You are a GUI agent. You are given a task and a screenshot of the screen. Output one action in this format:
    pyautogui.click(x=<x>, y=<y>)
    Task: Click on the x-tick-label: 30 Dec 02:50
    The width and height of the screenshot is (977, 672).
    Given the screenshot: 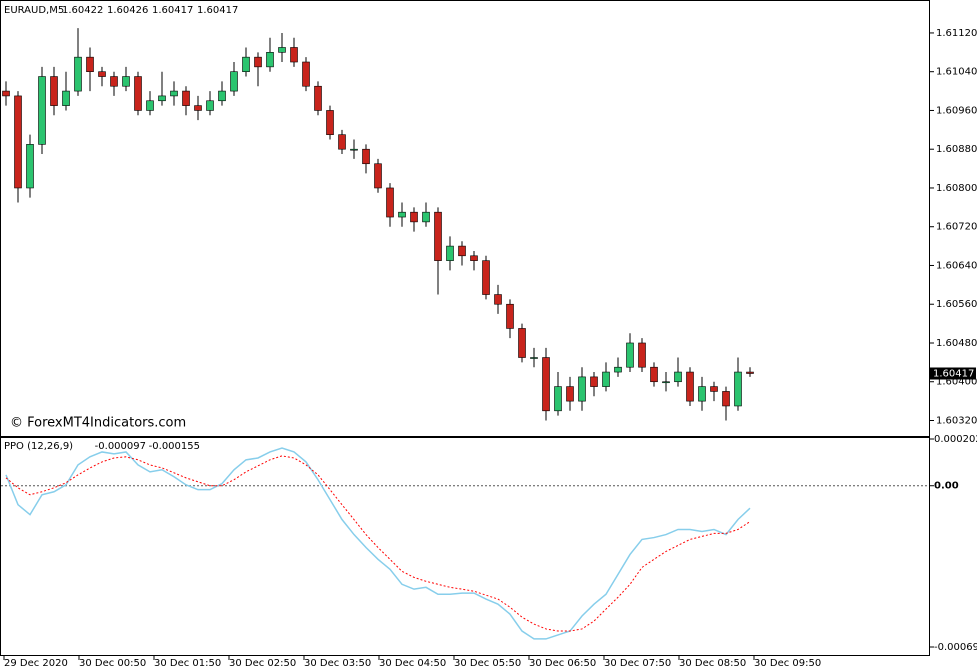 What is the action you would take?
    pyautogui.click(x=262, y=663)
    